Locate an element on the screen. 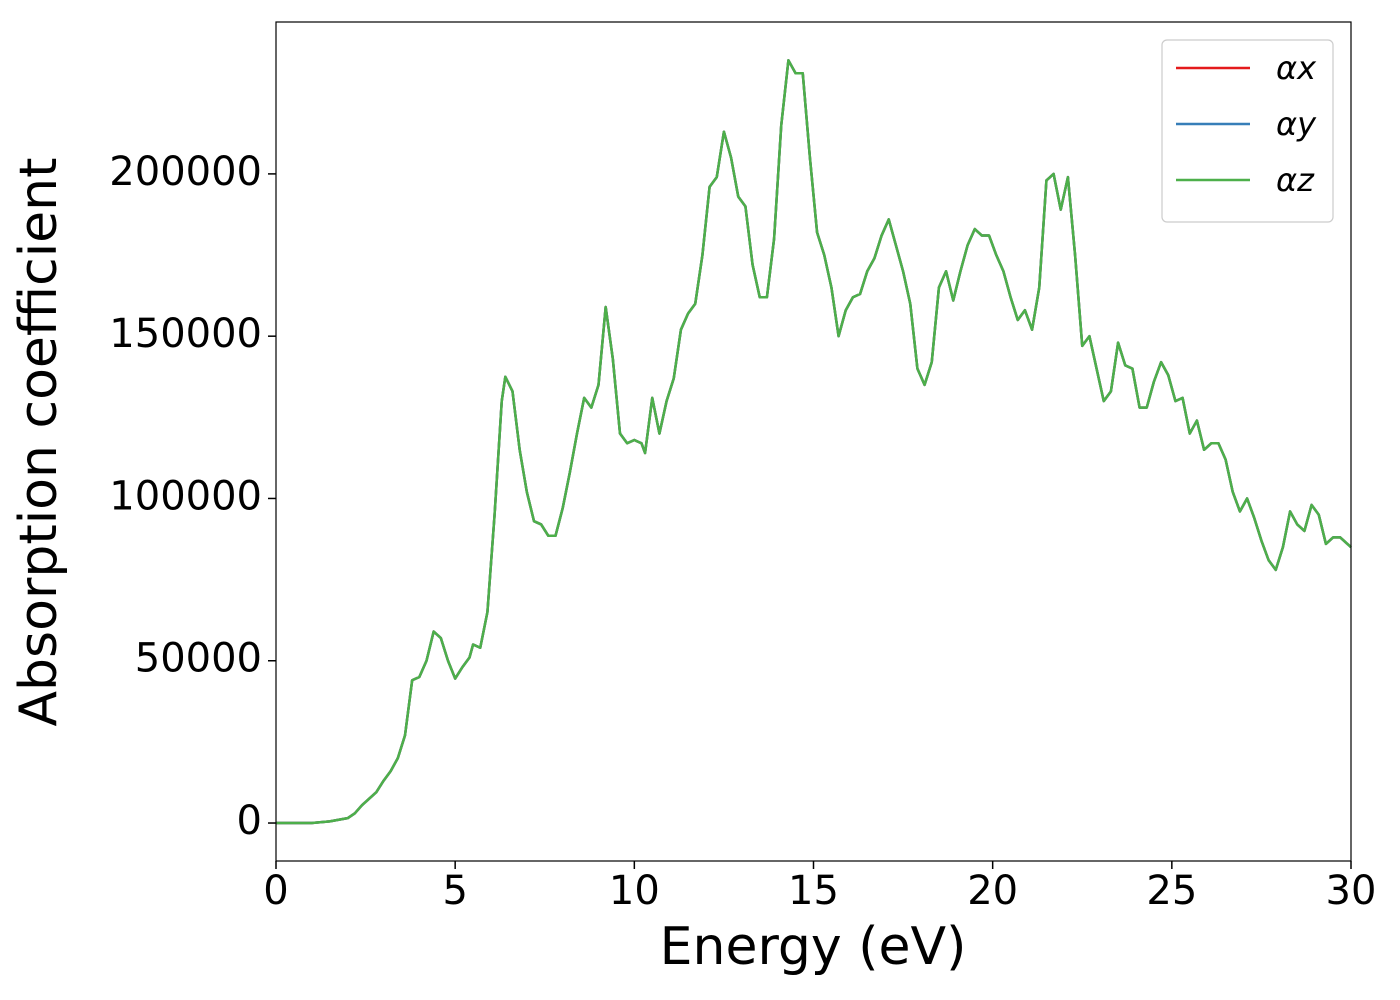 Image resolution: width=1400 pixels, height=1000 pixels. legend-label: αx is located at coordinates (1296, 68).